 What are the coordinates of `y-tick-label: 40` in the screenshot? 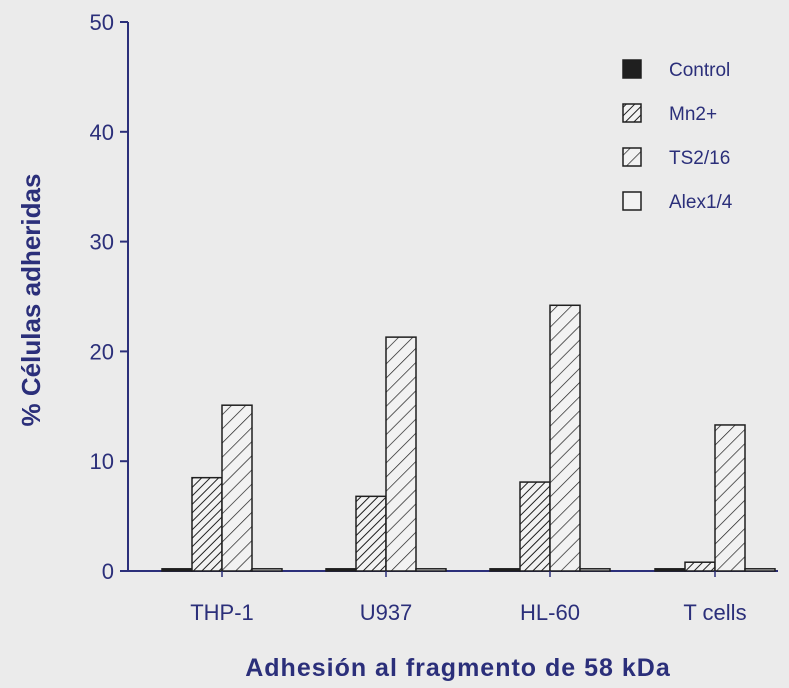 It's located at (102, 132).